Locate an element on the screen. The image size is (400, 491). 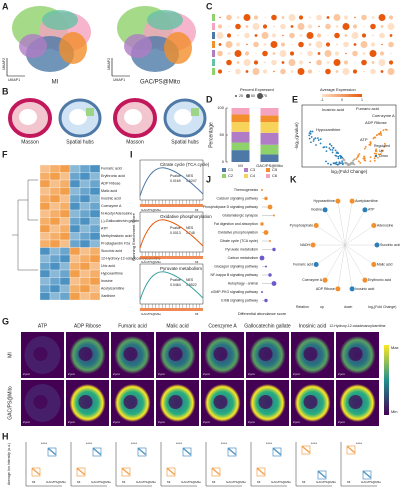
legend-swatch is located at coordinates (246, 170).